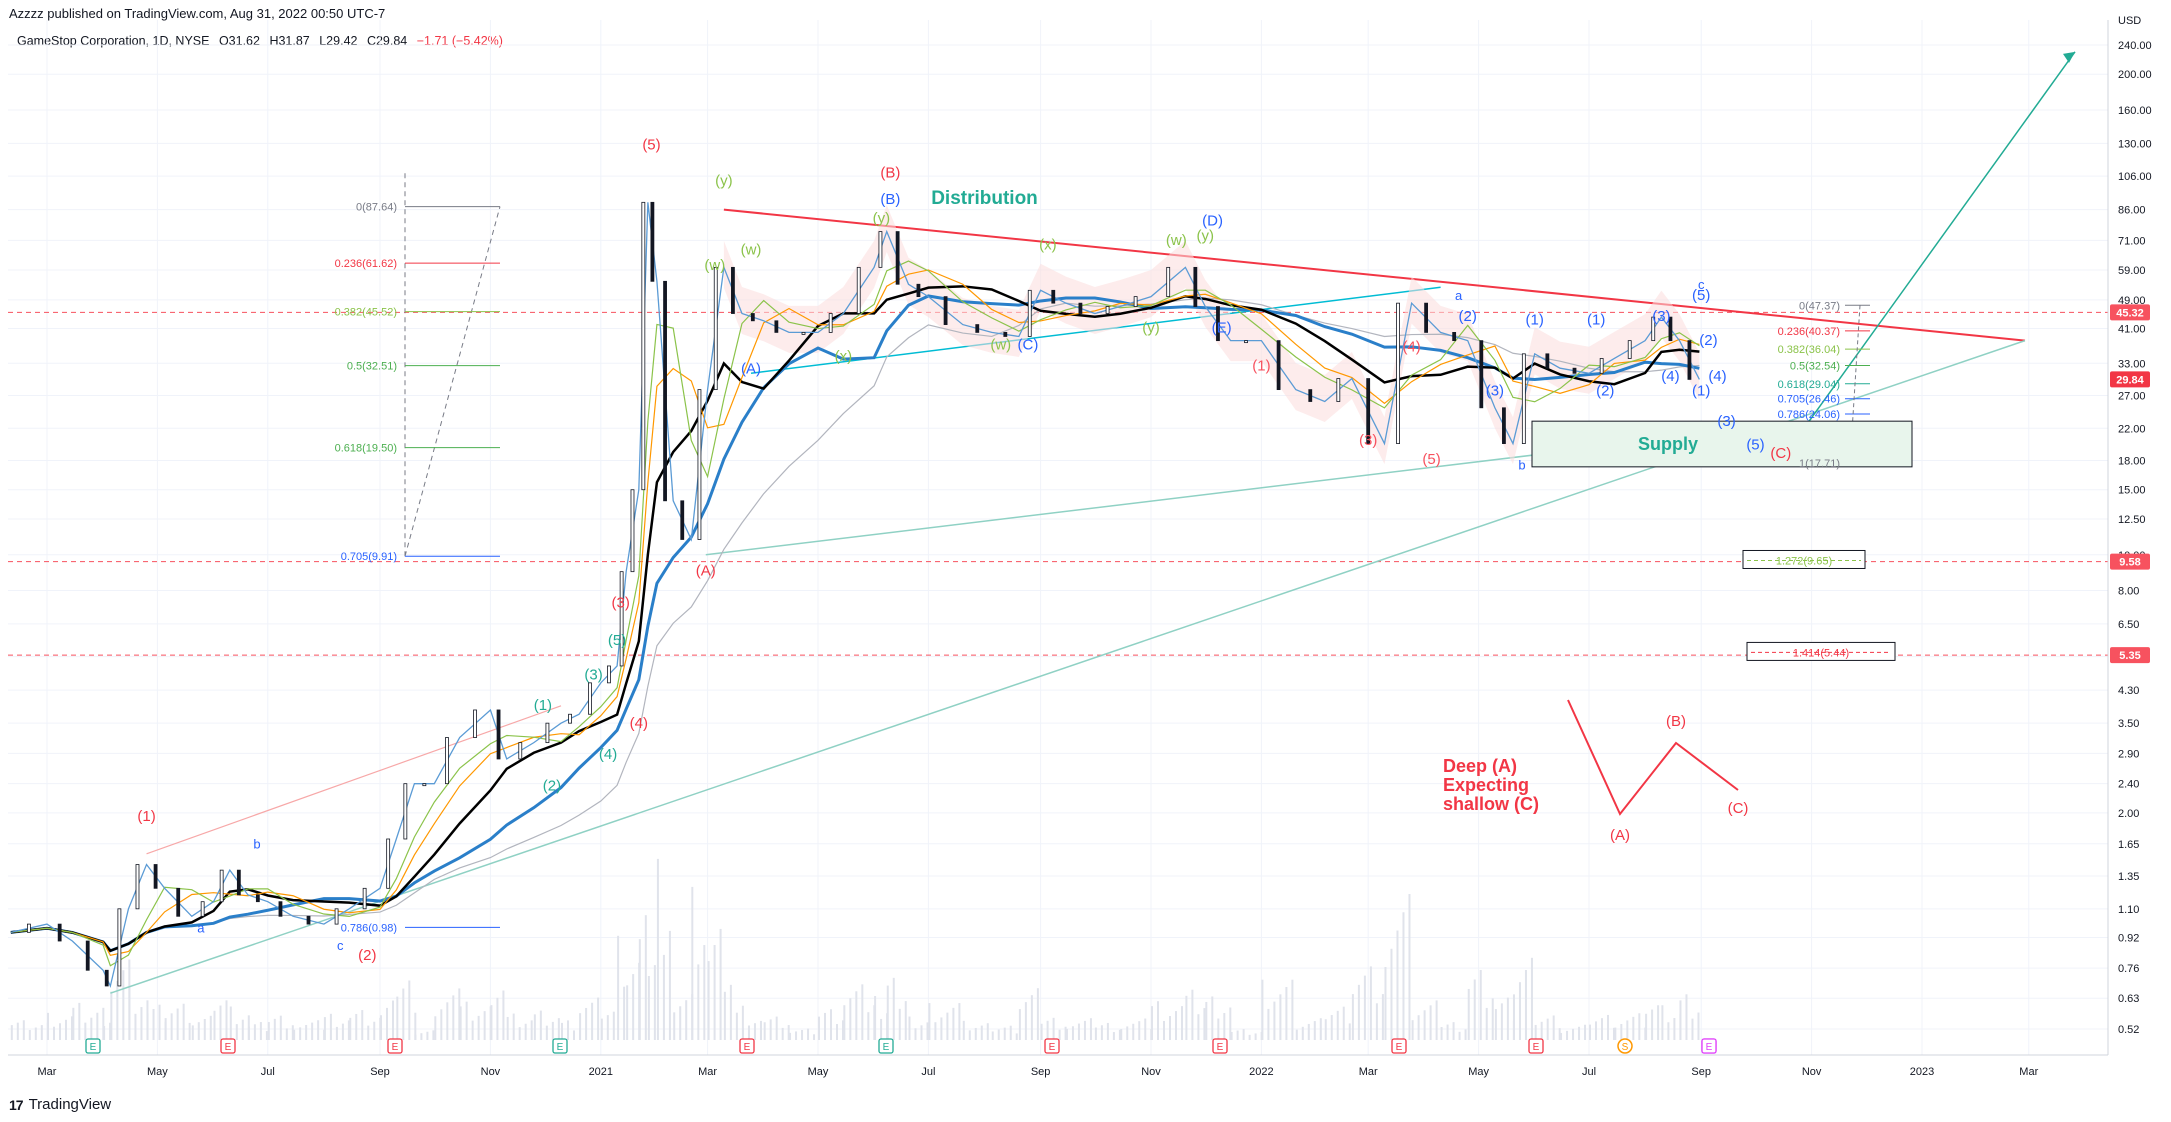 The width and height of the screenshot is (2171, 1122). I want to click on fib-ext-label: 1.414(5.44), so click(1821, 653).